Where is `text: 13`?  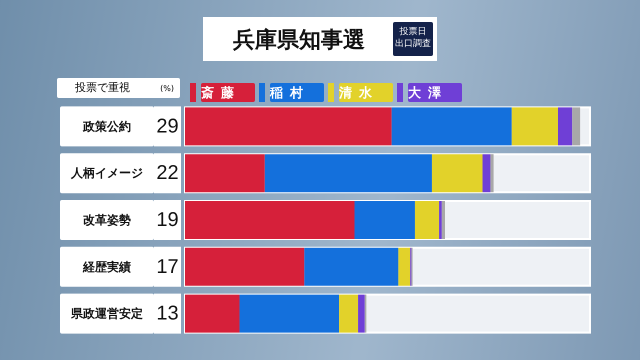 text: 13 is located at coordinates (167, 313).